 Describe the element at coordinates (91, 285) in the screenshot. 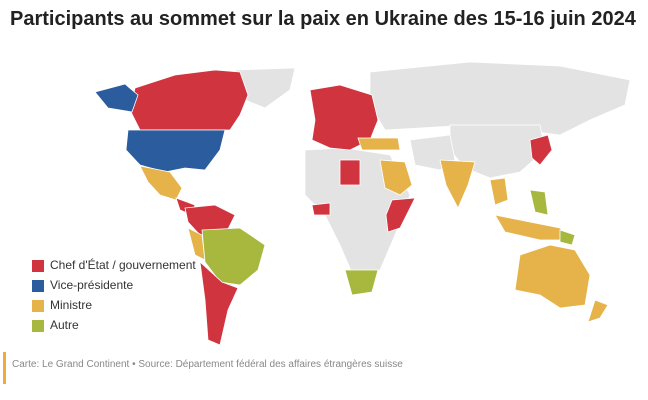

I see `legend-label: Vice-présidente` at that location.